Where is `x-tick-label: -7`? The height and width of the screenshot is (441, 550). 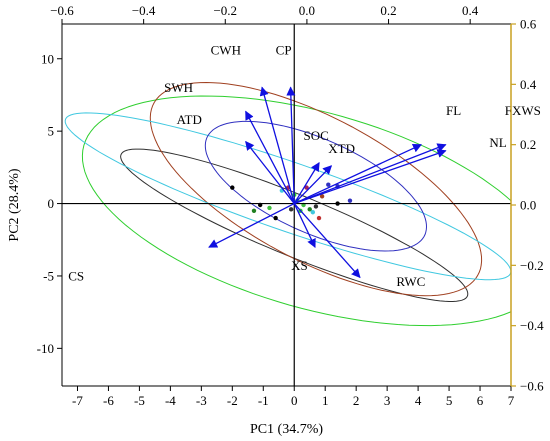
x-tick-label: -7 is located at coordinates (77, 400).